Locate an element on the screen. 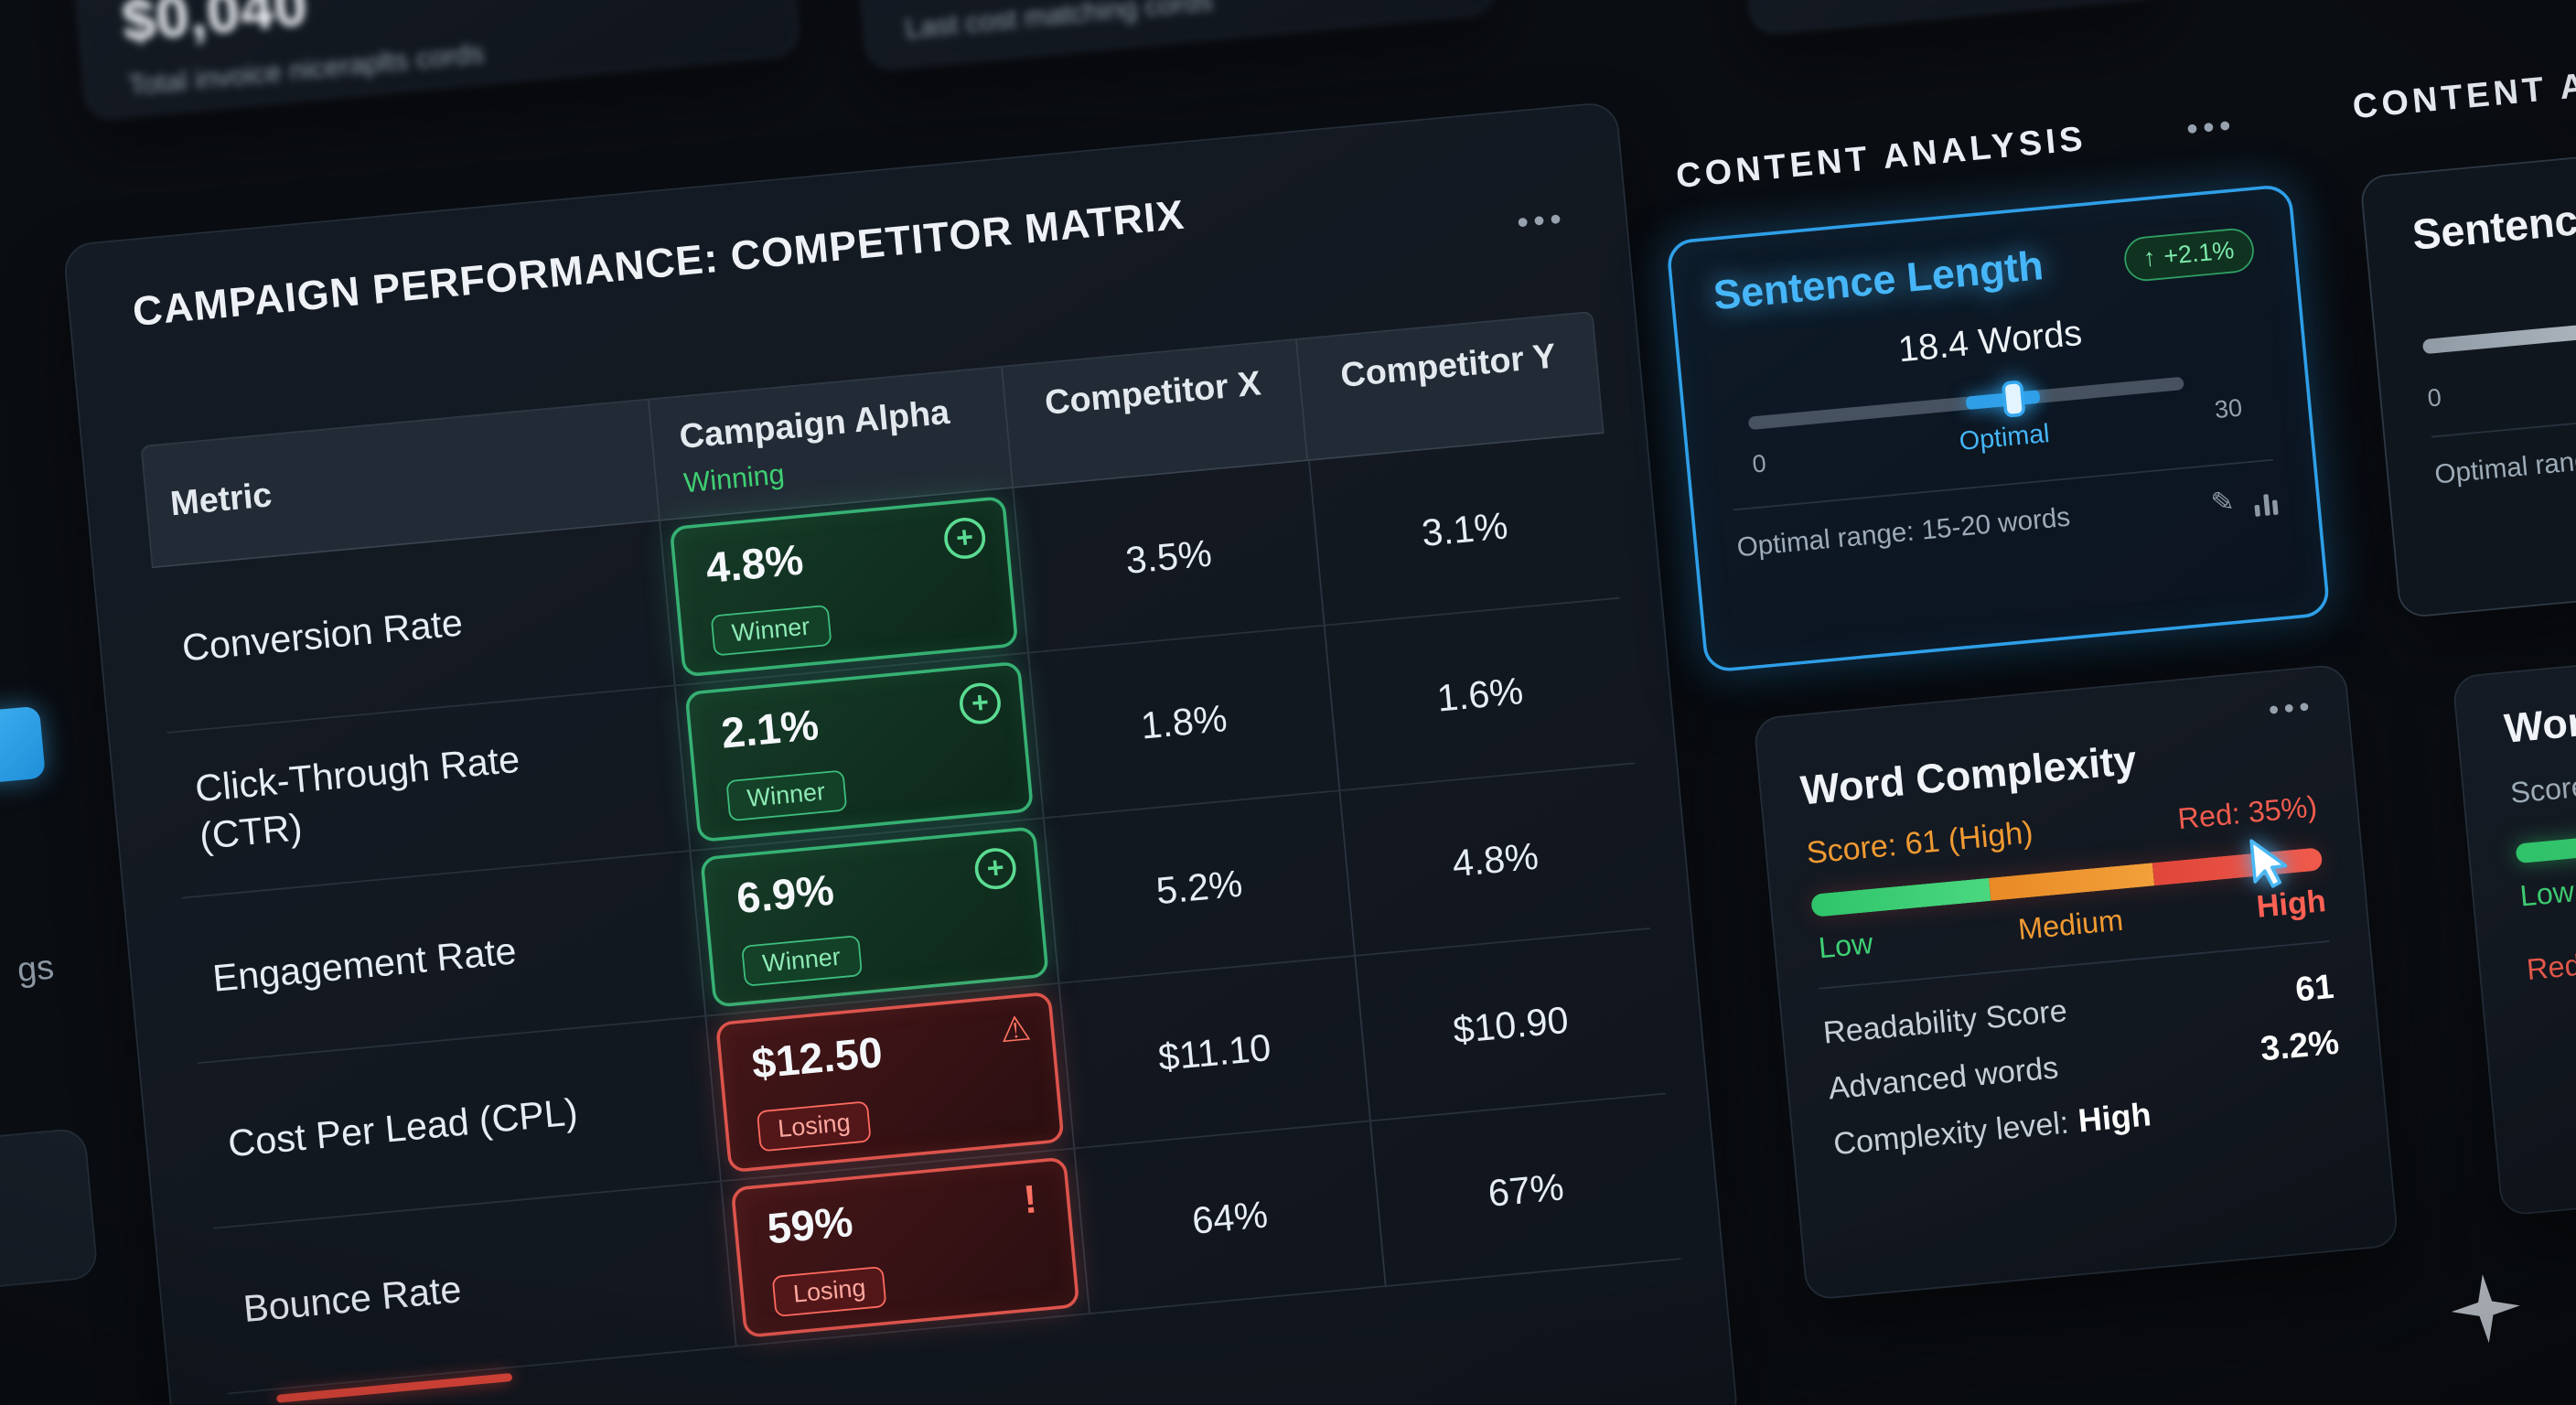 This screenshot has width=2576, height=1405. alpha-value: 4.8% is located at coordinates (755, 563).